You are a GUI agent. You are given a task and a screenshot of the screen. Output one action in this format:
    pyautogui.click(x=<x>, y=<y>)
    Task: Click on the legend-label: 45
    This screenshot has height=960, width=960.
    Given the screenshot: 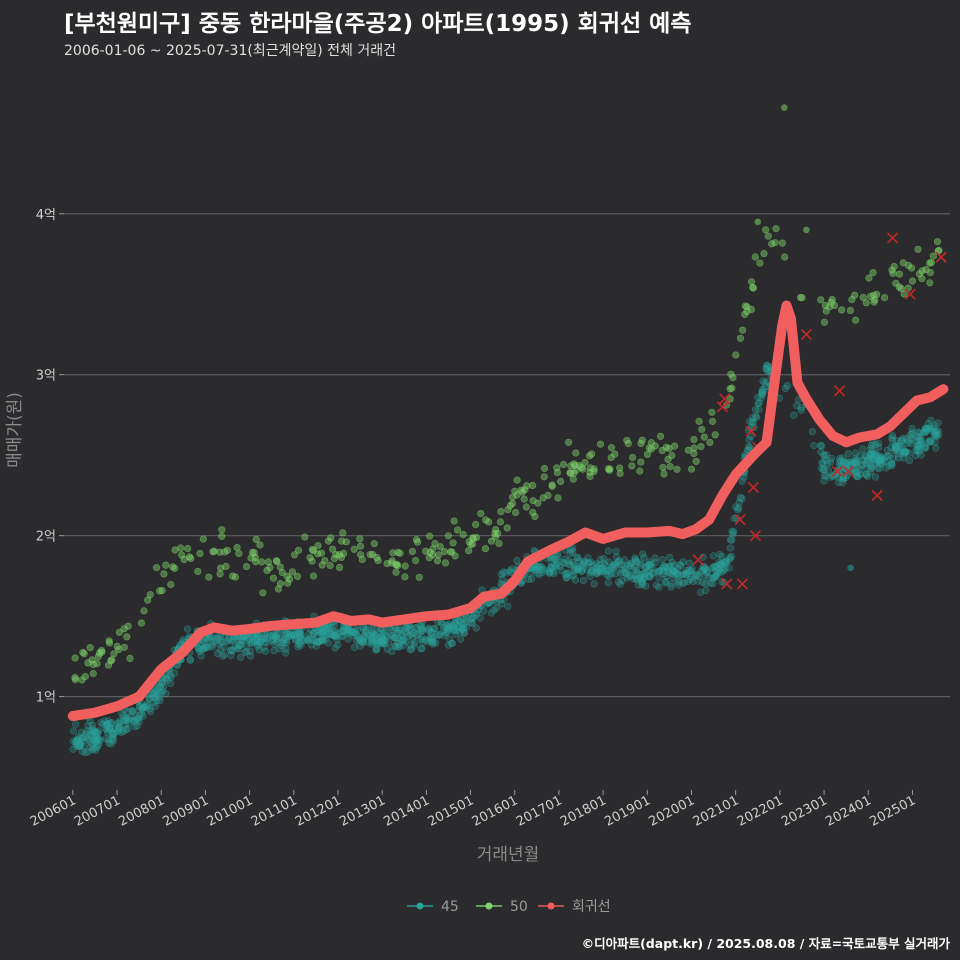 What is the action you would take?
    pyautogui.click(x=450, y=907)
    